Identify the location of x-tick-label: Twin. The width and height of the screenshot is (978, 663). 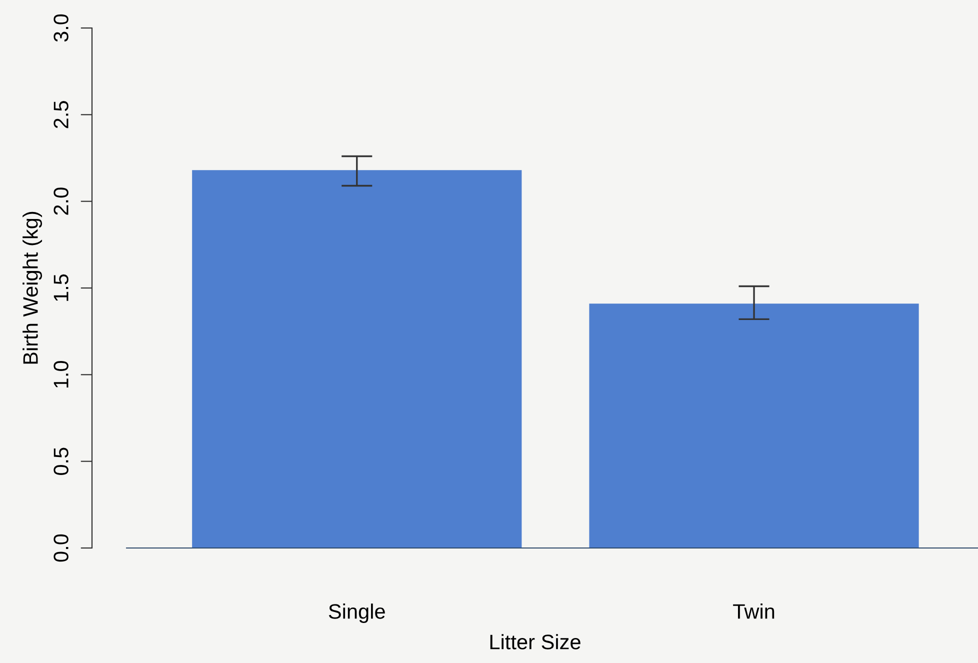
(753, 611).